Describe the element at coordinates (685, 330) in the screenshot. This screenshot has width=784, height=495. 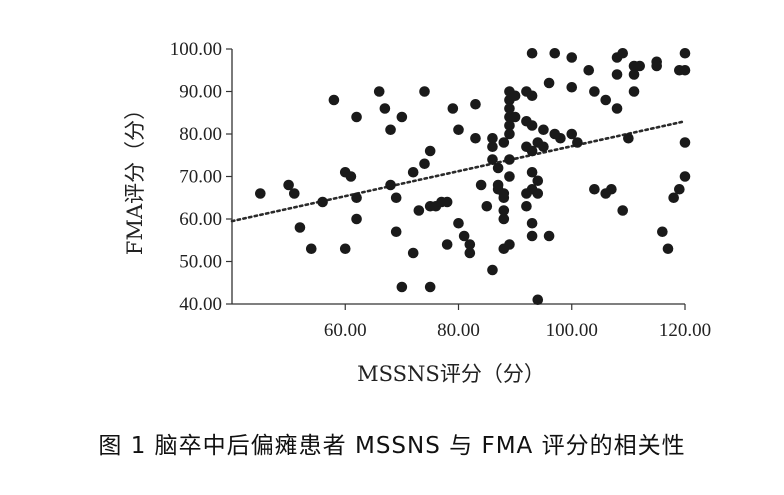
I see `x-tick-label: 120.00` at that location.